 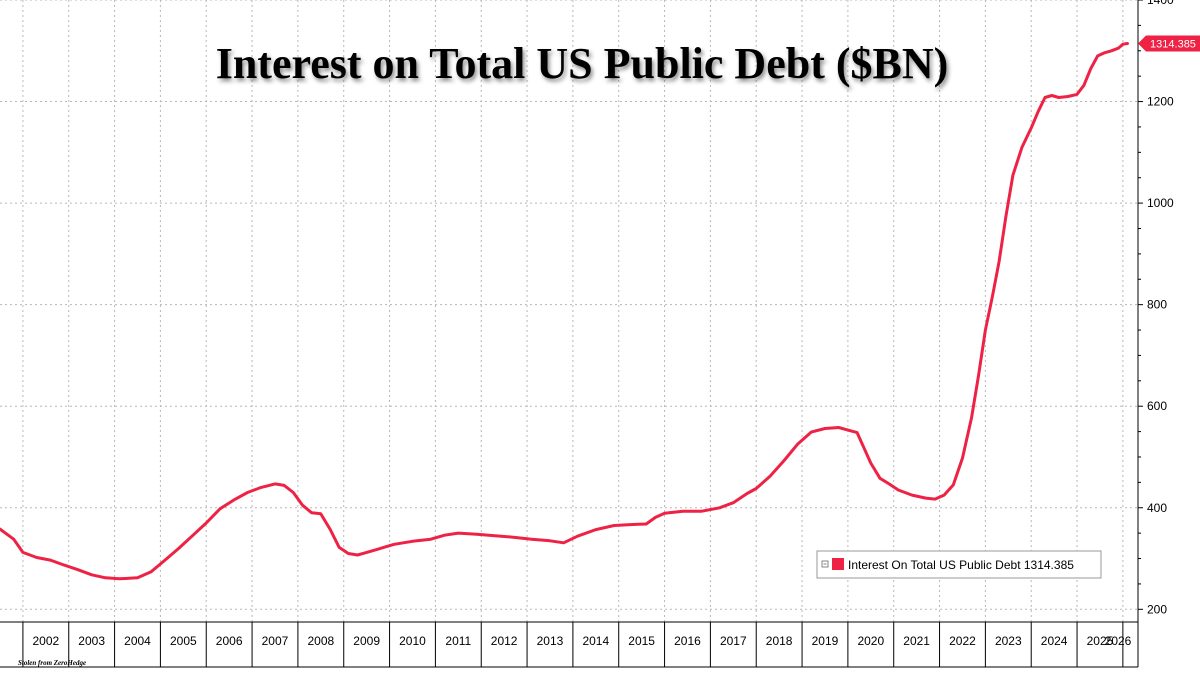 I want to click on x-tick-label: 2003, so click(x=91, y=641).